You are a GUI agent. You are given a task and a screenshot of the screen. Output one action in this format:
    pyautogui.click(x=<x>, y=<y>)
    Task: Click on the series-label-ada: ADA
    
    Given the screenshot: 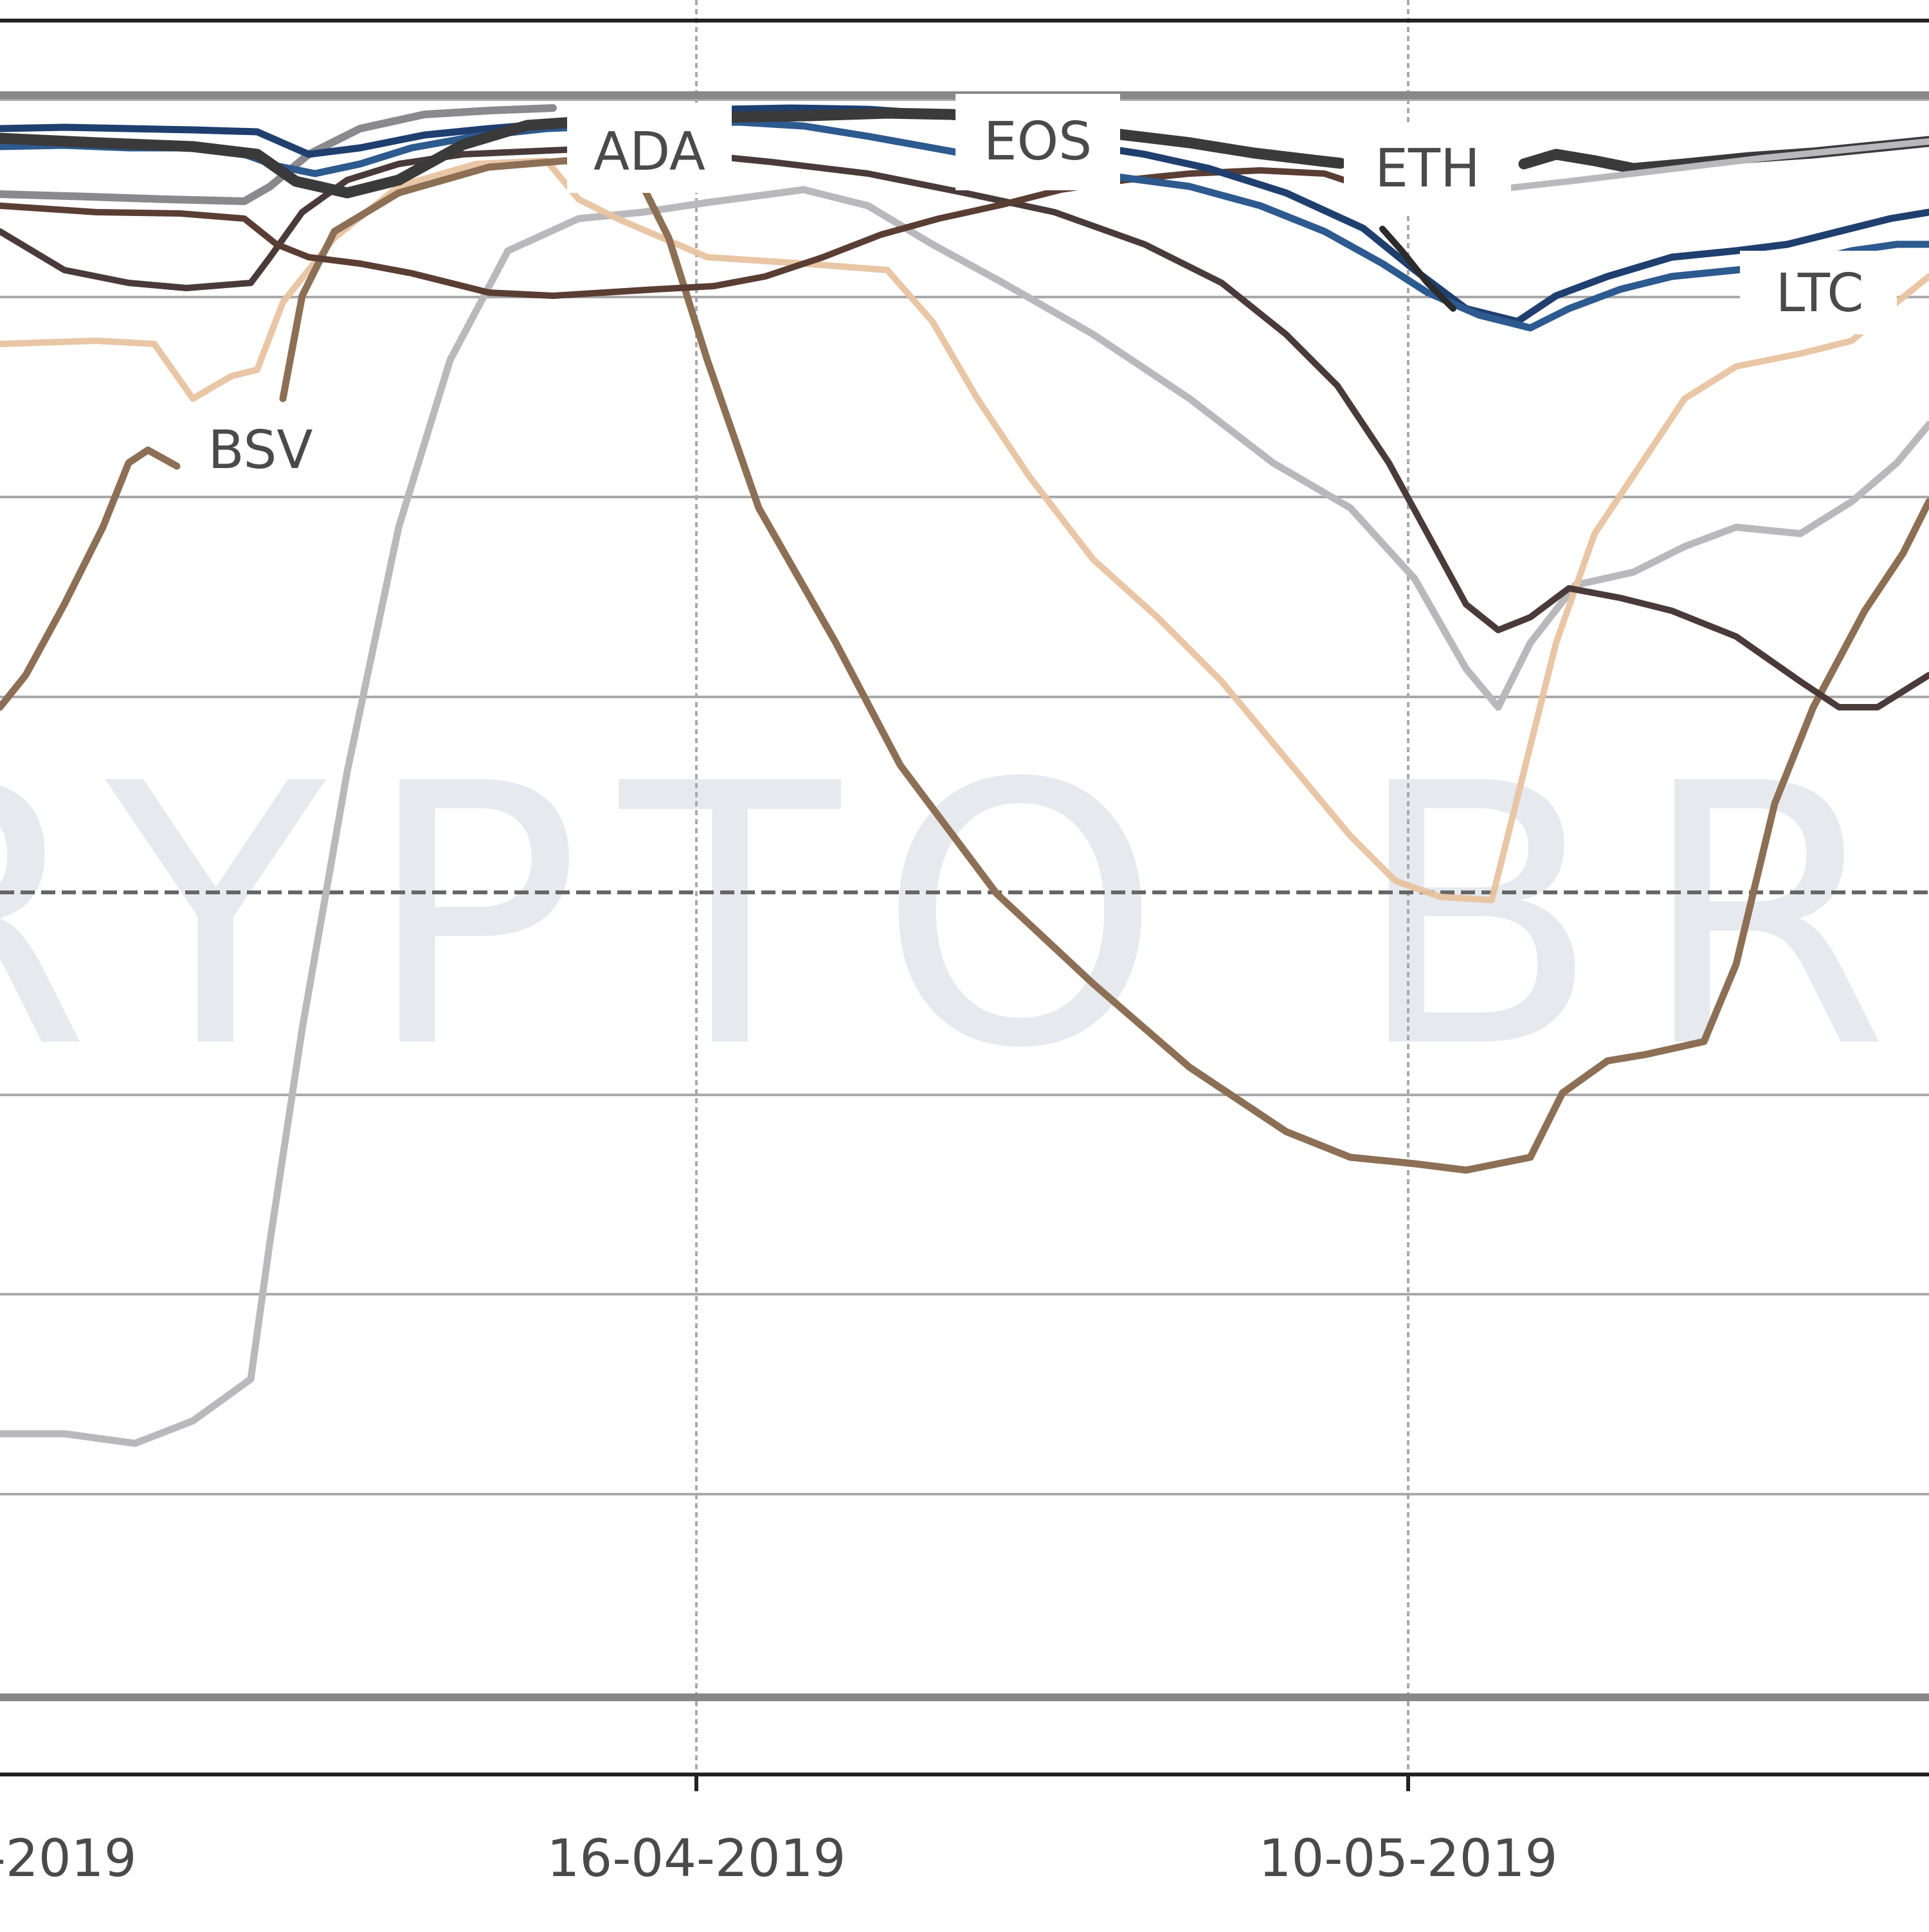 What is the action you would take?
    pyautogui.click(x=649, y=148)
    